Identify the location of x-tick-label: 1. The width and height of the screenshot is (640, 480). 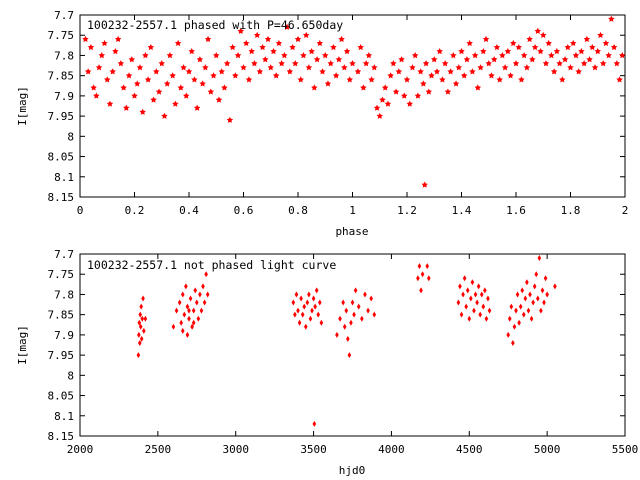
(352, 210).